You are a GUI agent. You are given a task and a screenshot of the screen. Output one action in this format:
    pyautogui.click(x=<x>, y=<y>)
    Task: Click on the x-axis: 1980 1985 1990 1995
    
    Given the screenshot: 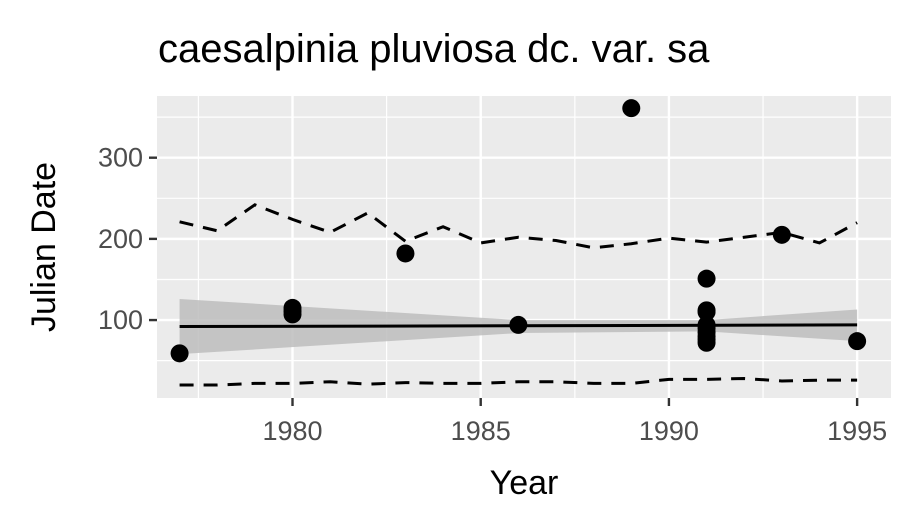 What is the action you would take?
    pyautogui.click(x=574, y=422)
    